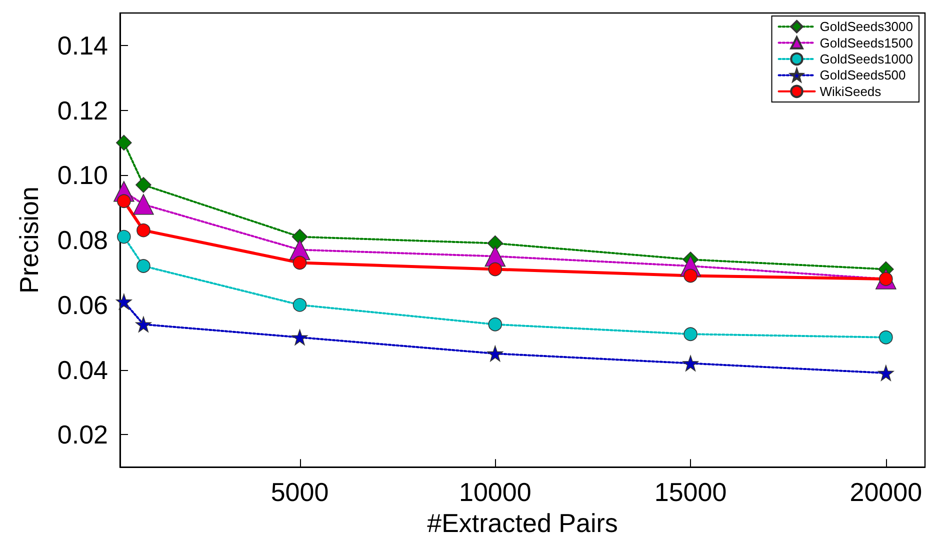 Image resolution: width=937 pixels, height=549 pixels. I want to click on y-axis-title: Precision, so click(29, 240).